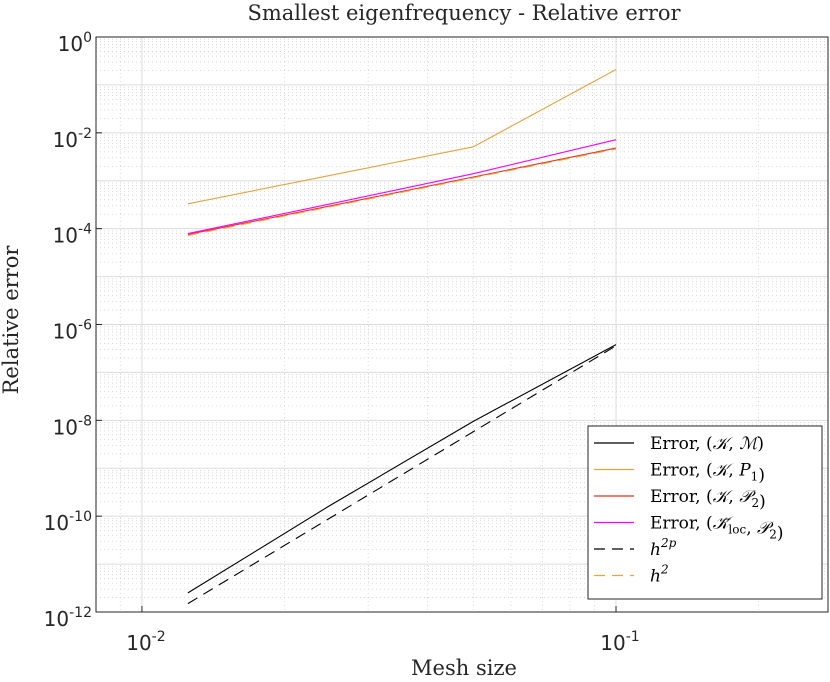 This screenshot has width=830, height=682. I want to click on y-tick-label: 10⁻⁴, so click(73, 235).